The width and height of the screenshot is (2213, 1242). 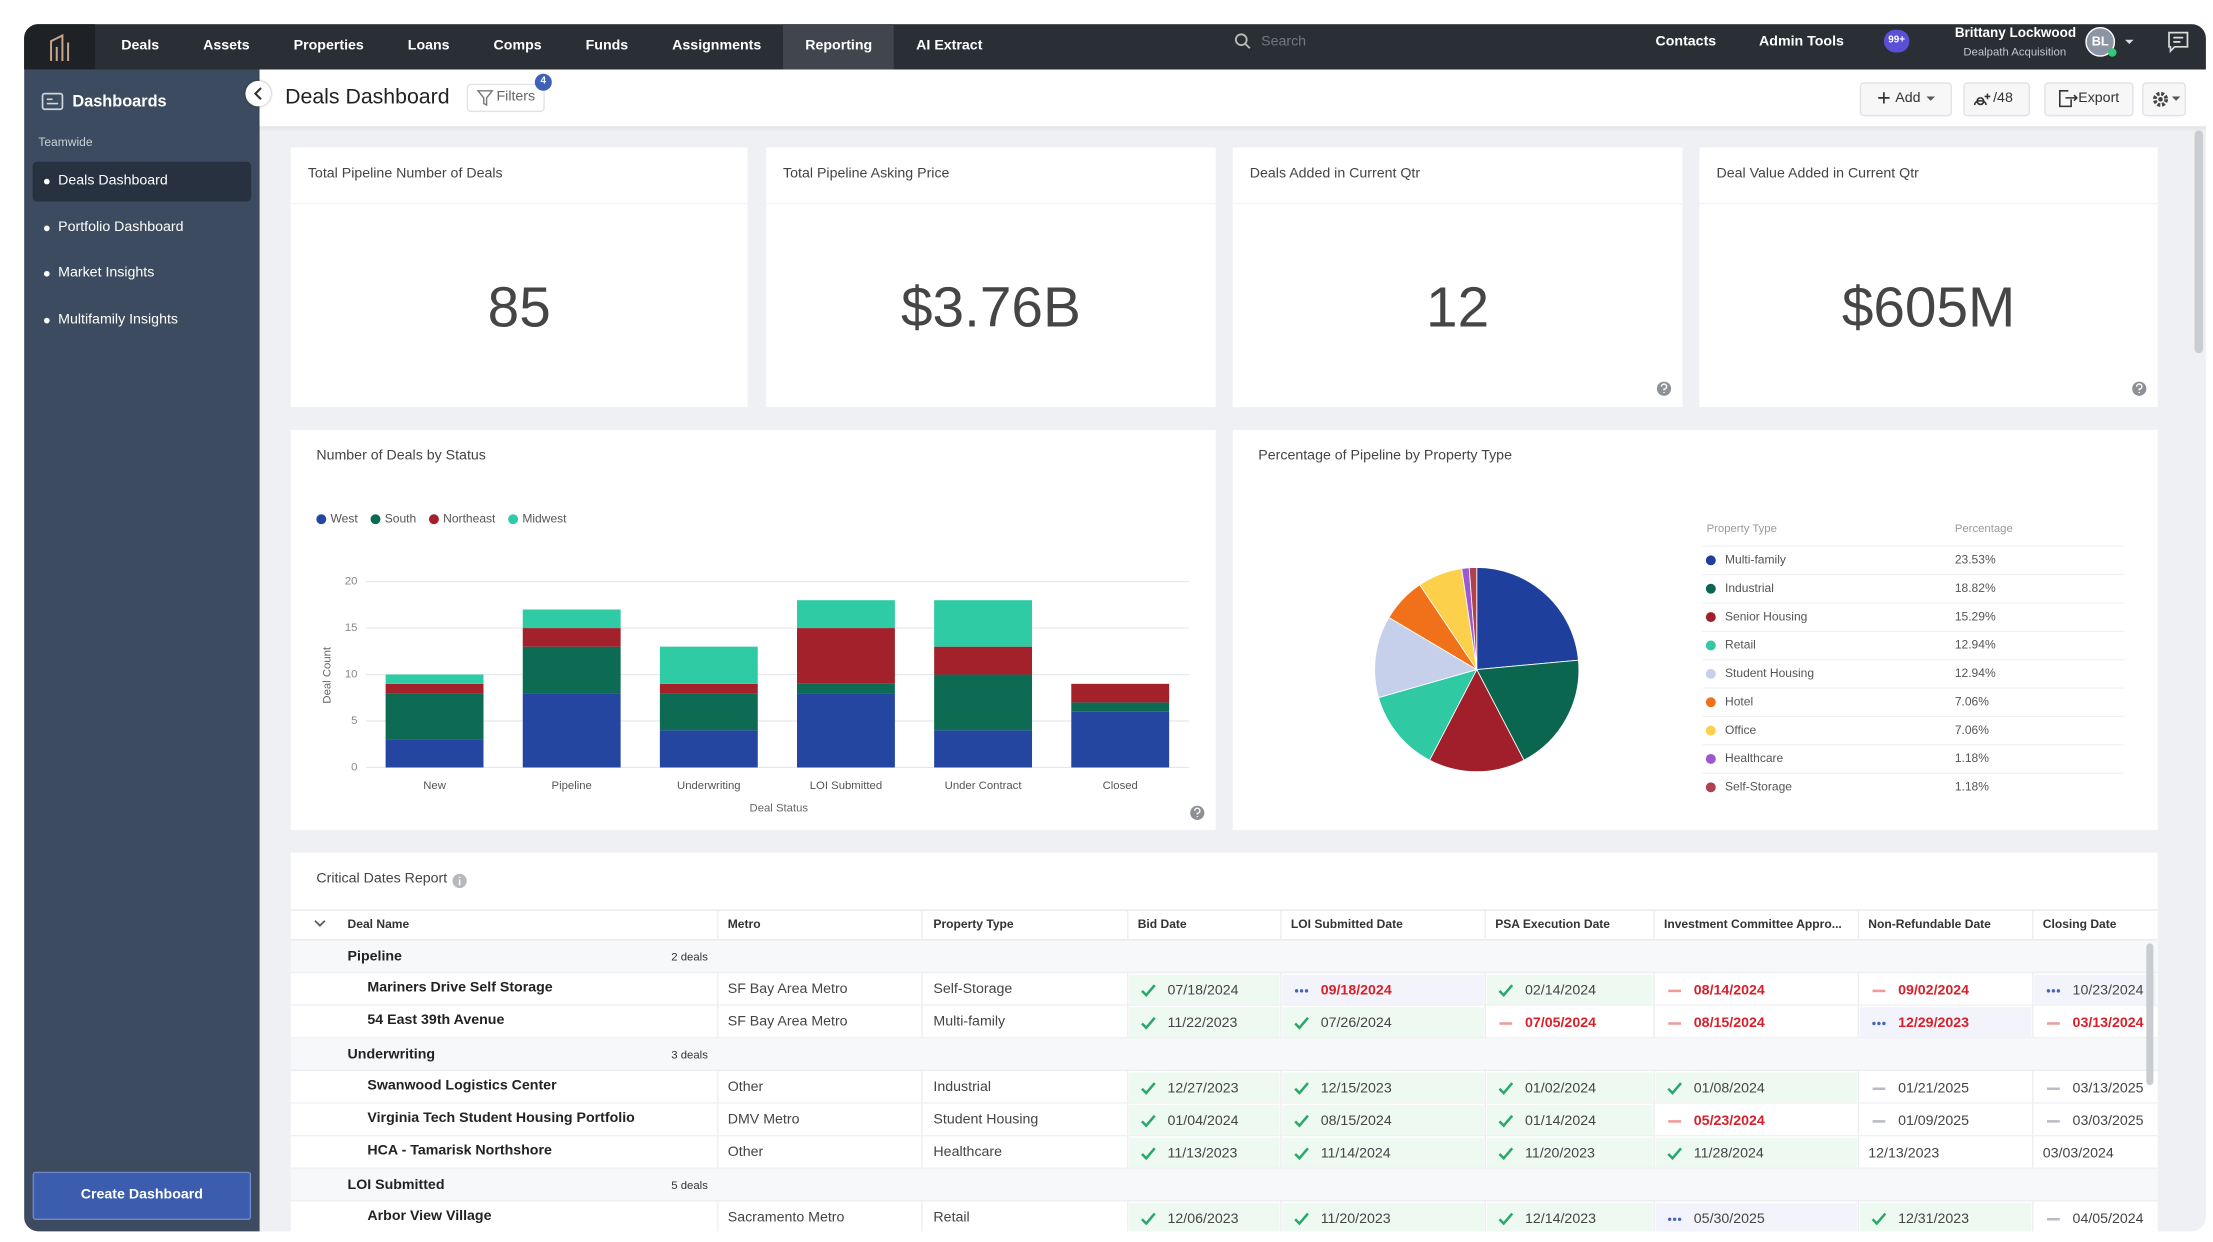 What do you see at coordinates (1934, 1120) in the screenshot?
I see `date-cell: 01/09/2025` at bounding box center [1934, 1120].